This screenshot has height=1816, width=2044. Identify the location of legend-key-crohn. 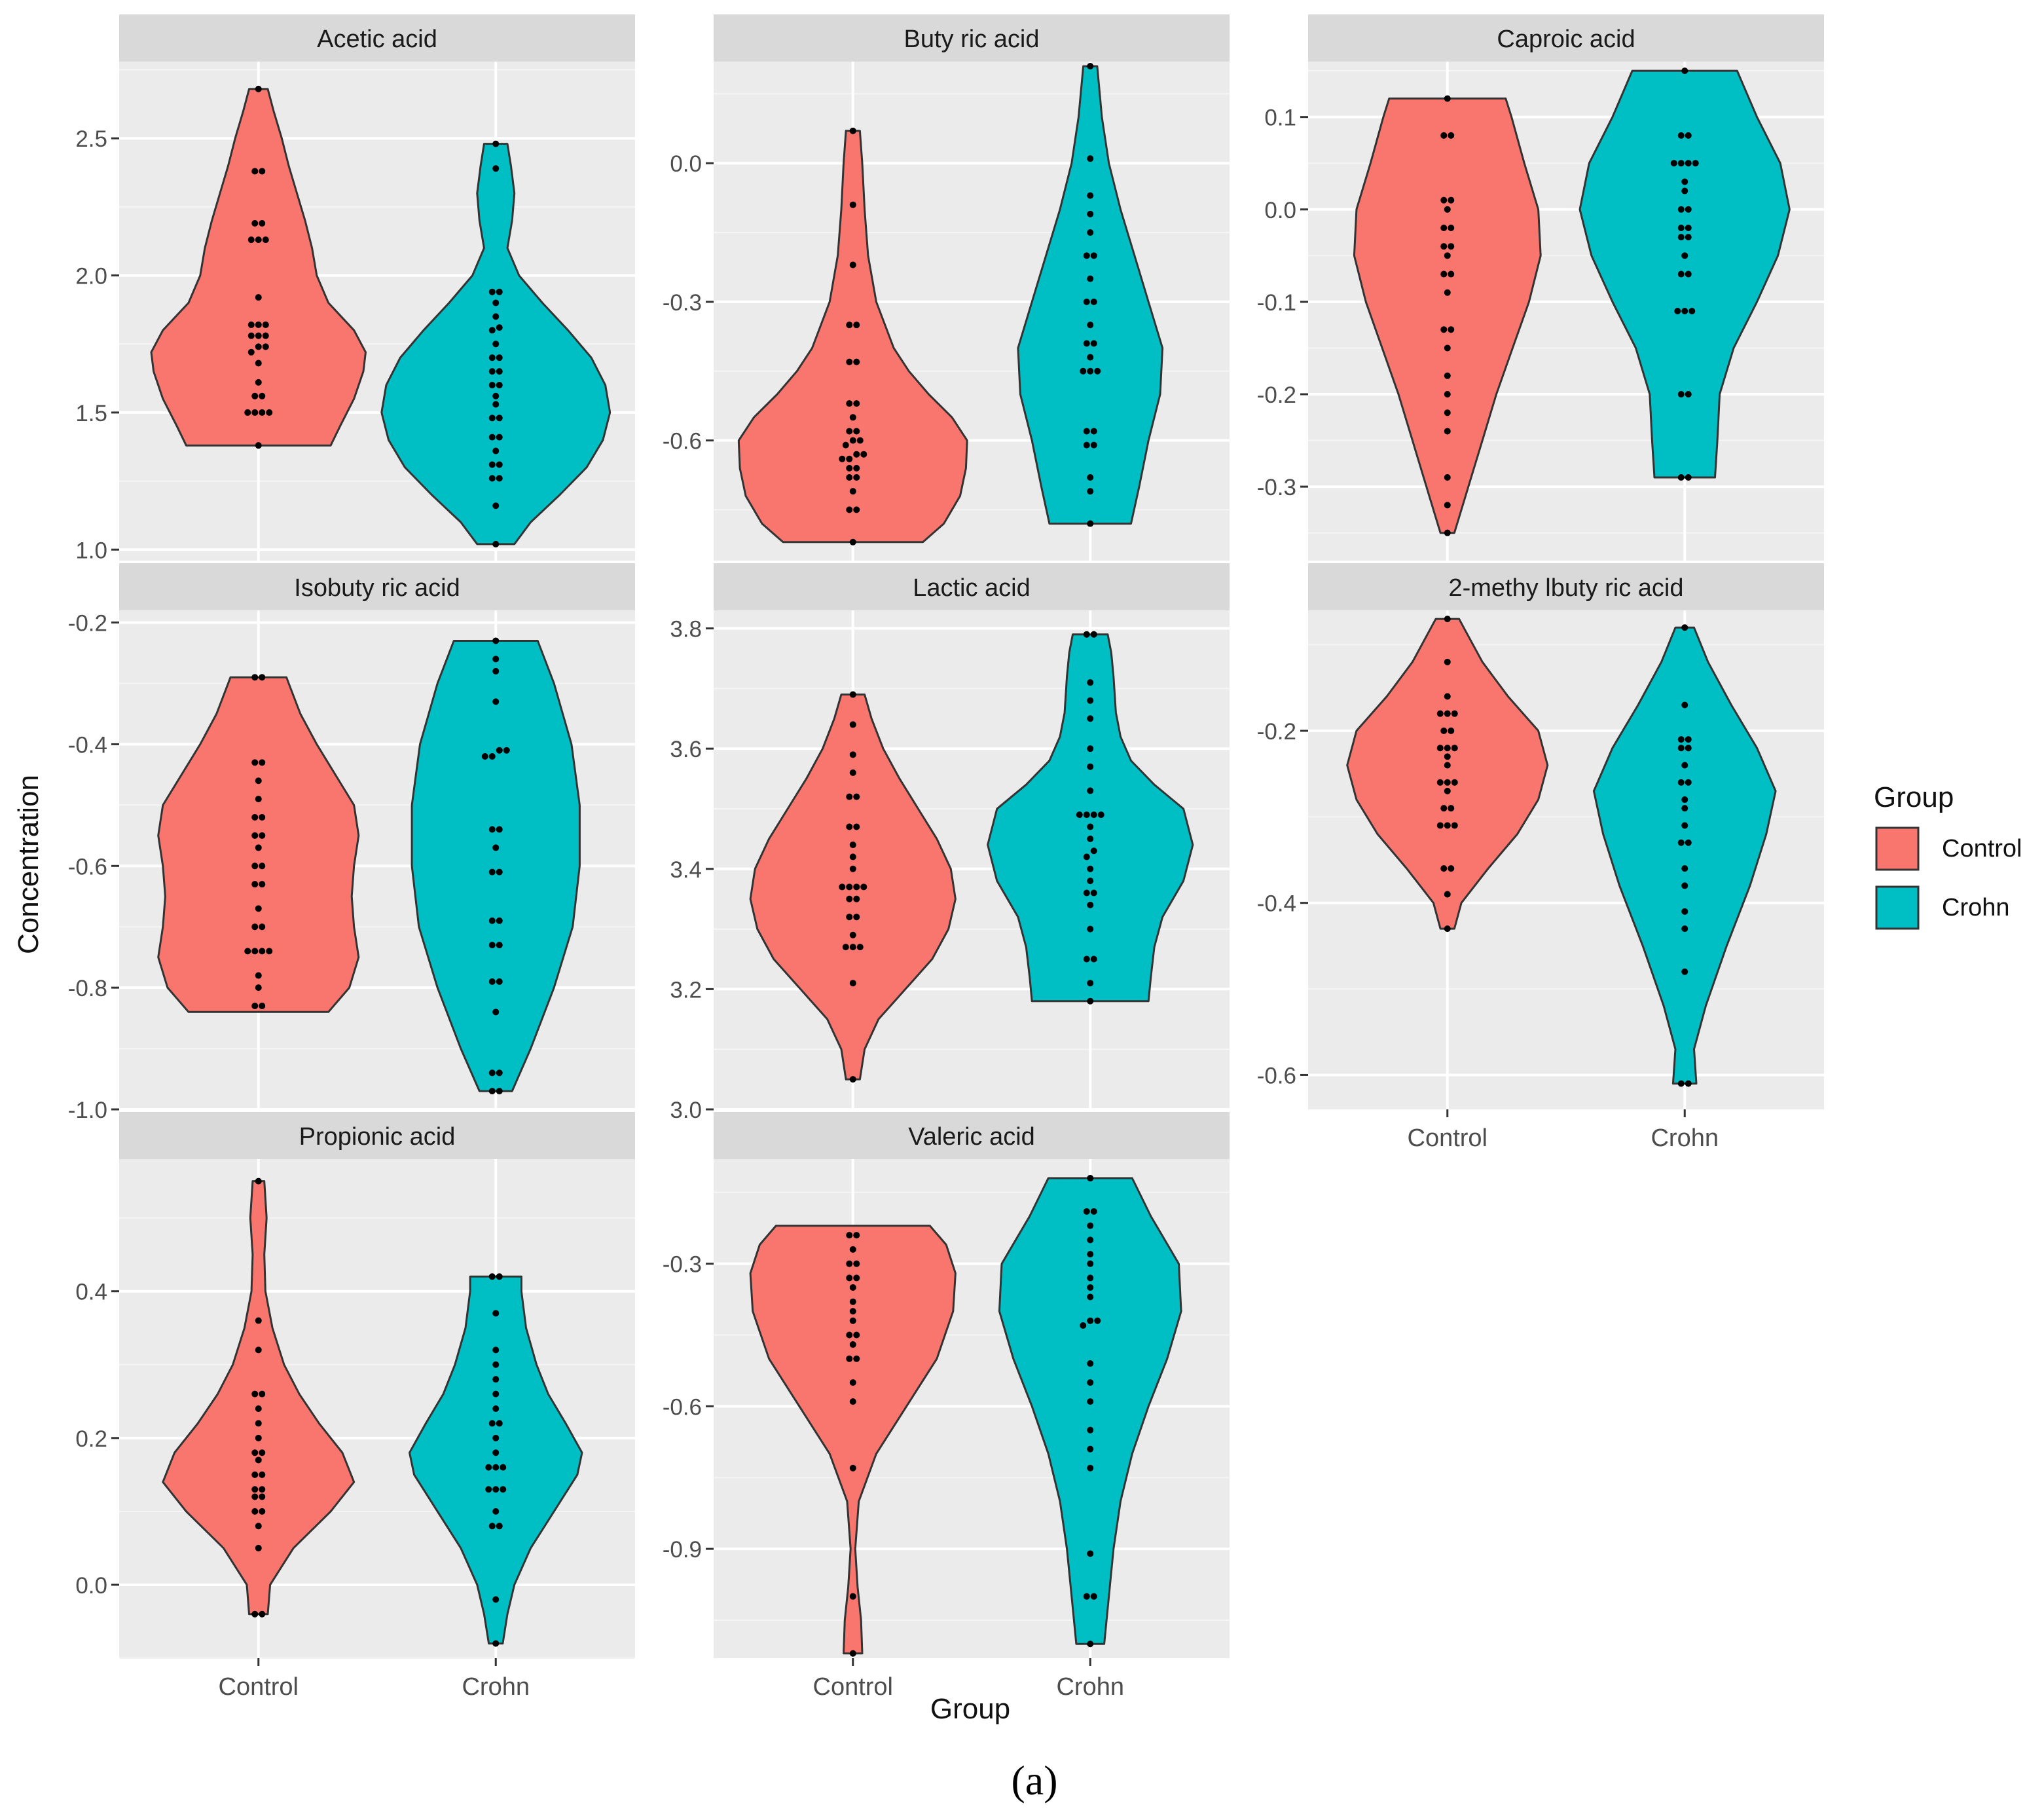
(1898, 907).